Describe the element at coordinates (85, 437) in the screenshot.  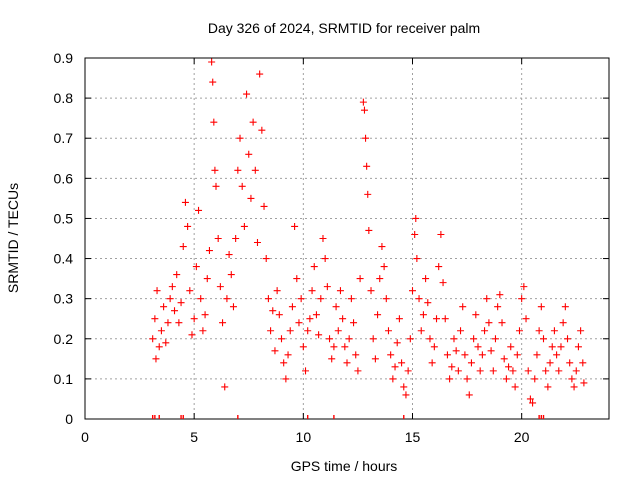
I see `x-tick-label: 0` at that location.